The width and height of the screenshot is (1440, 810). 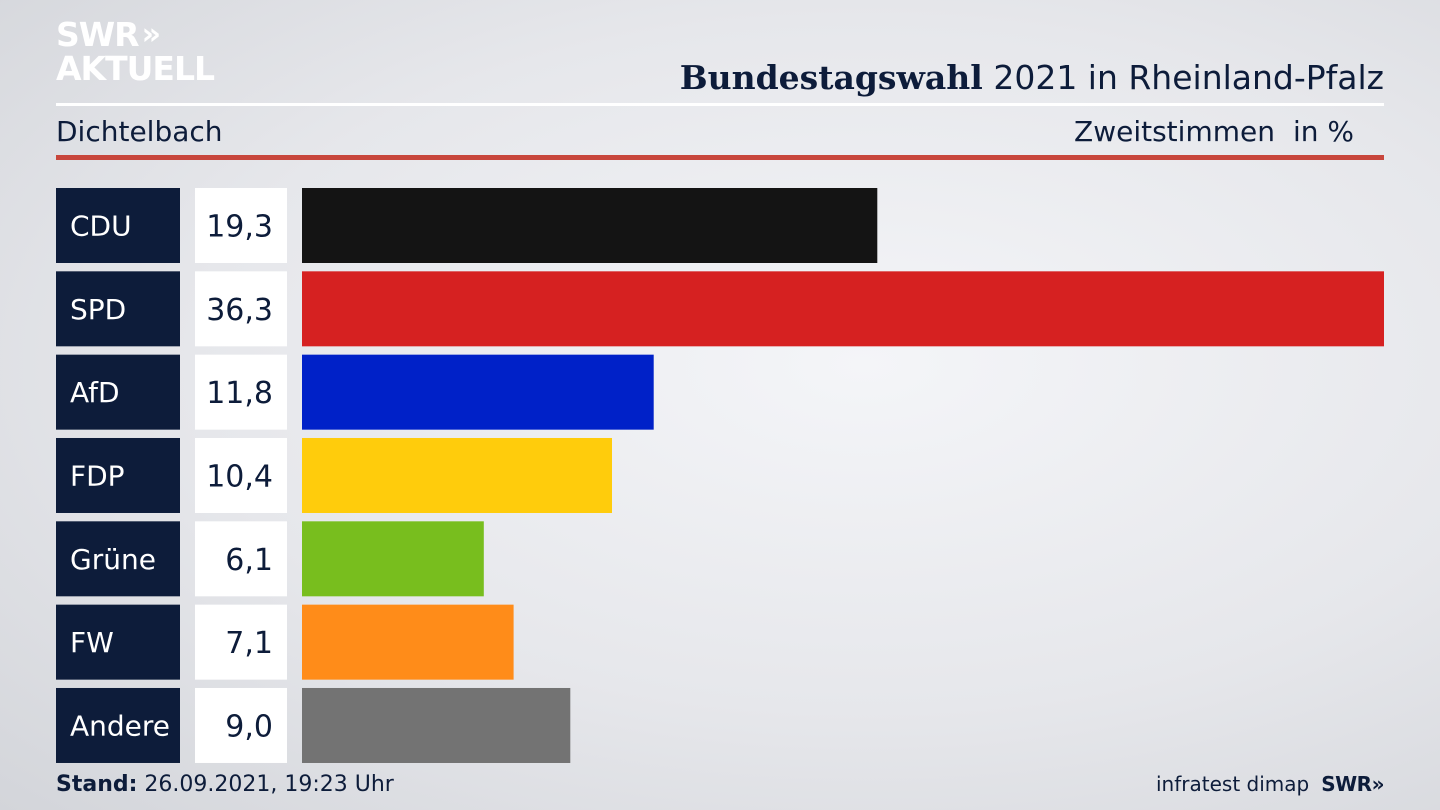 I want to click on value-label-andere: 9,0, so click(x=249, y=726).